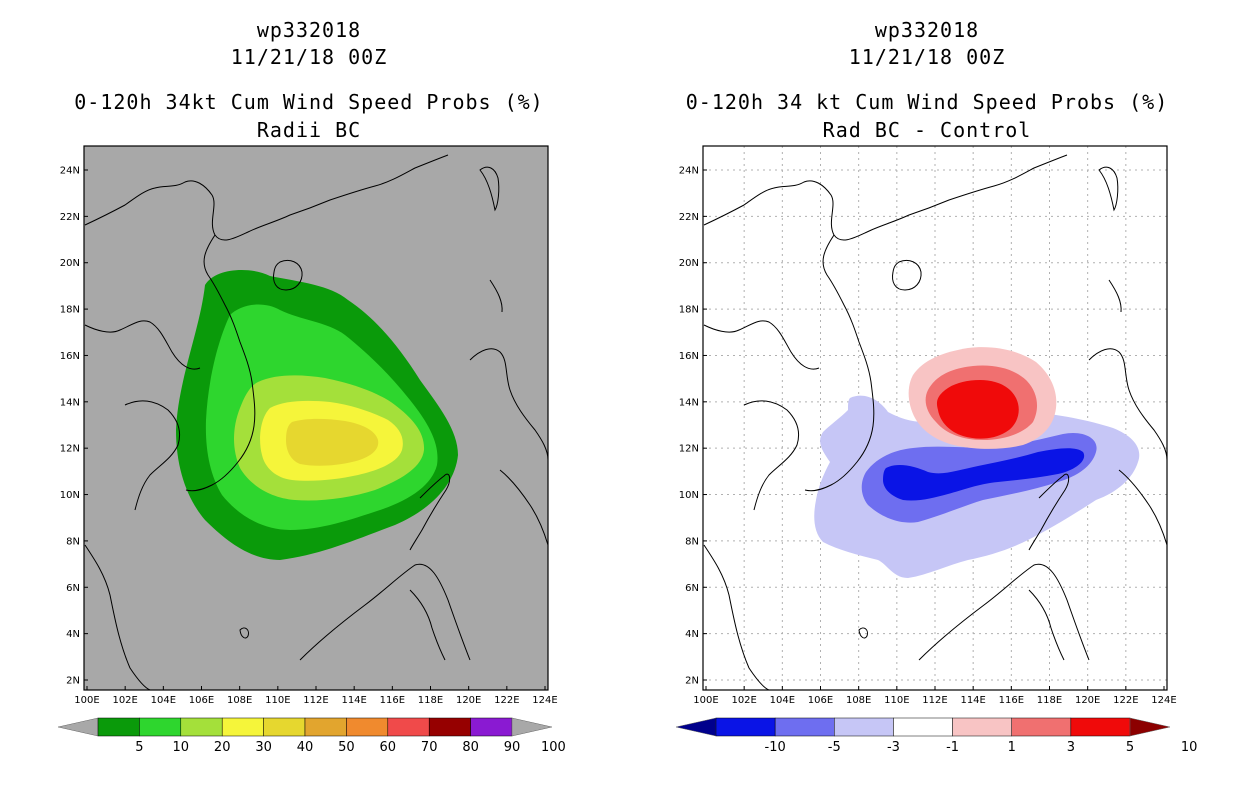  What do you see at coordinates (70, 495) in the screenshot?
I see `y-tick-label: 10N` at bounding box center [70, 495].